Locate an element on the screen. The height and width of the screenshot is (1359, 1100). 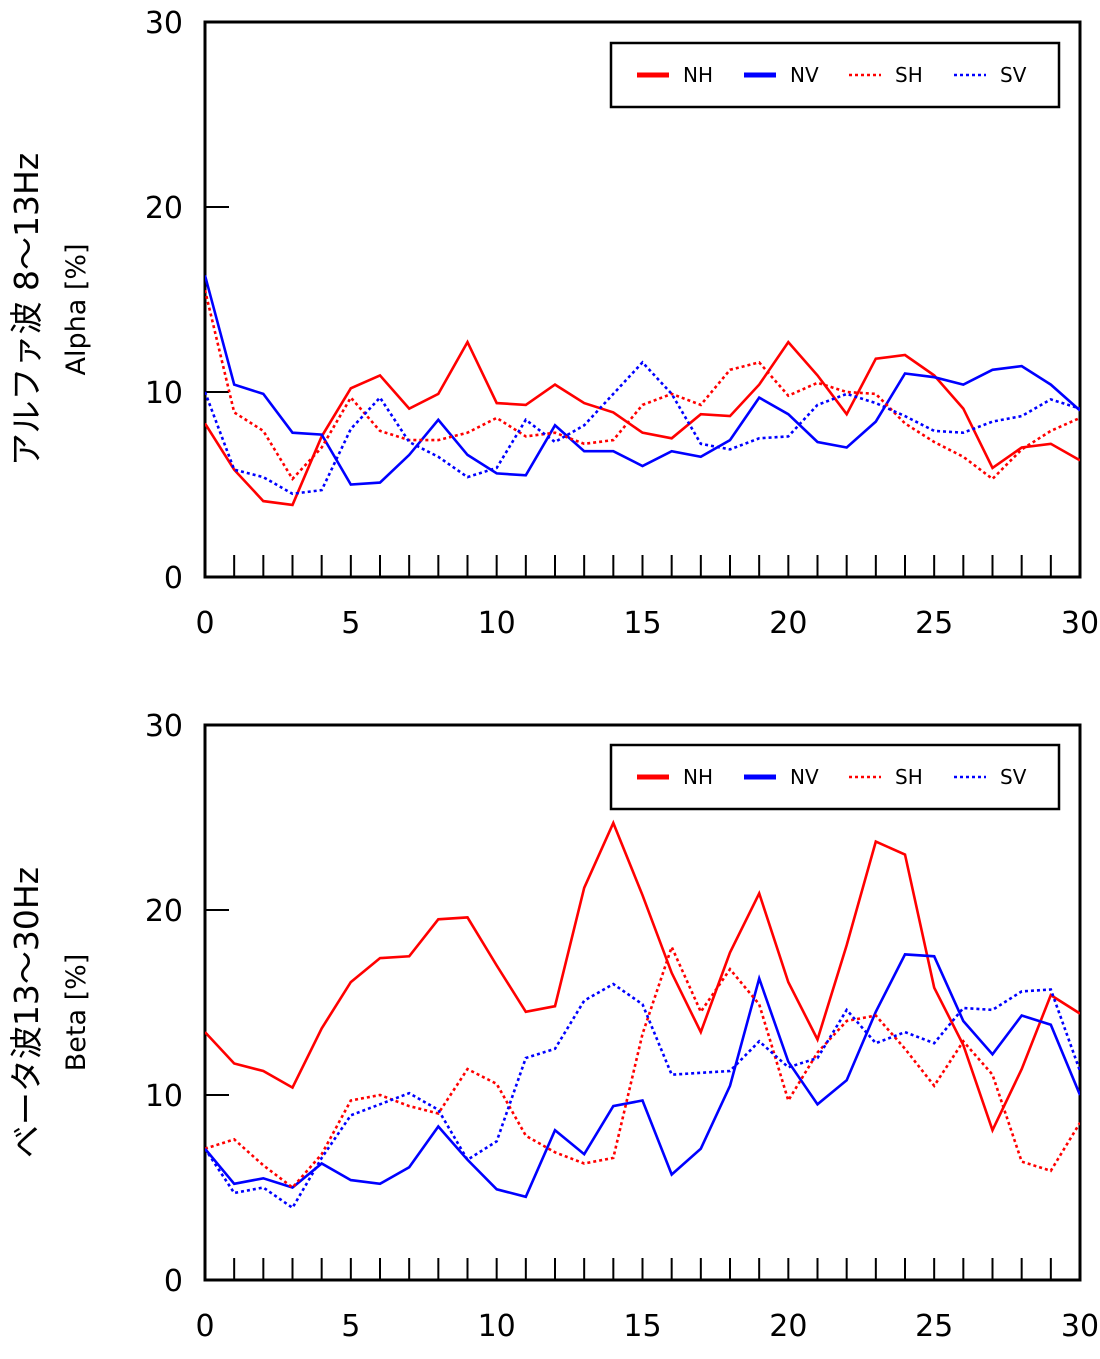
y-axis-subtitle: Beta [%] is located at coordinates (76, 1013).